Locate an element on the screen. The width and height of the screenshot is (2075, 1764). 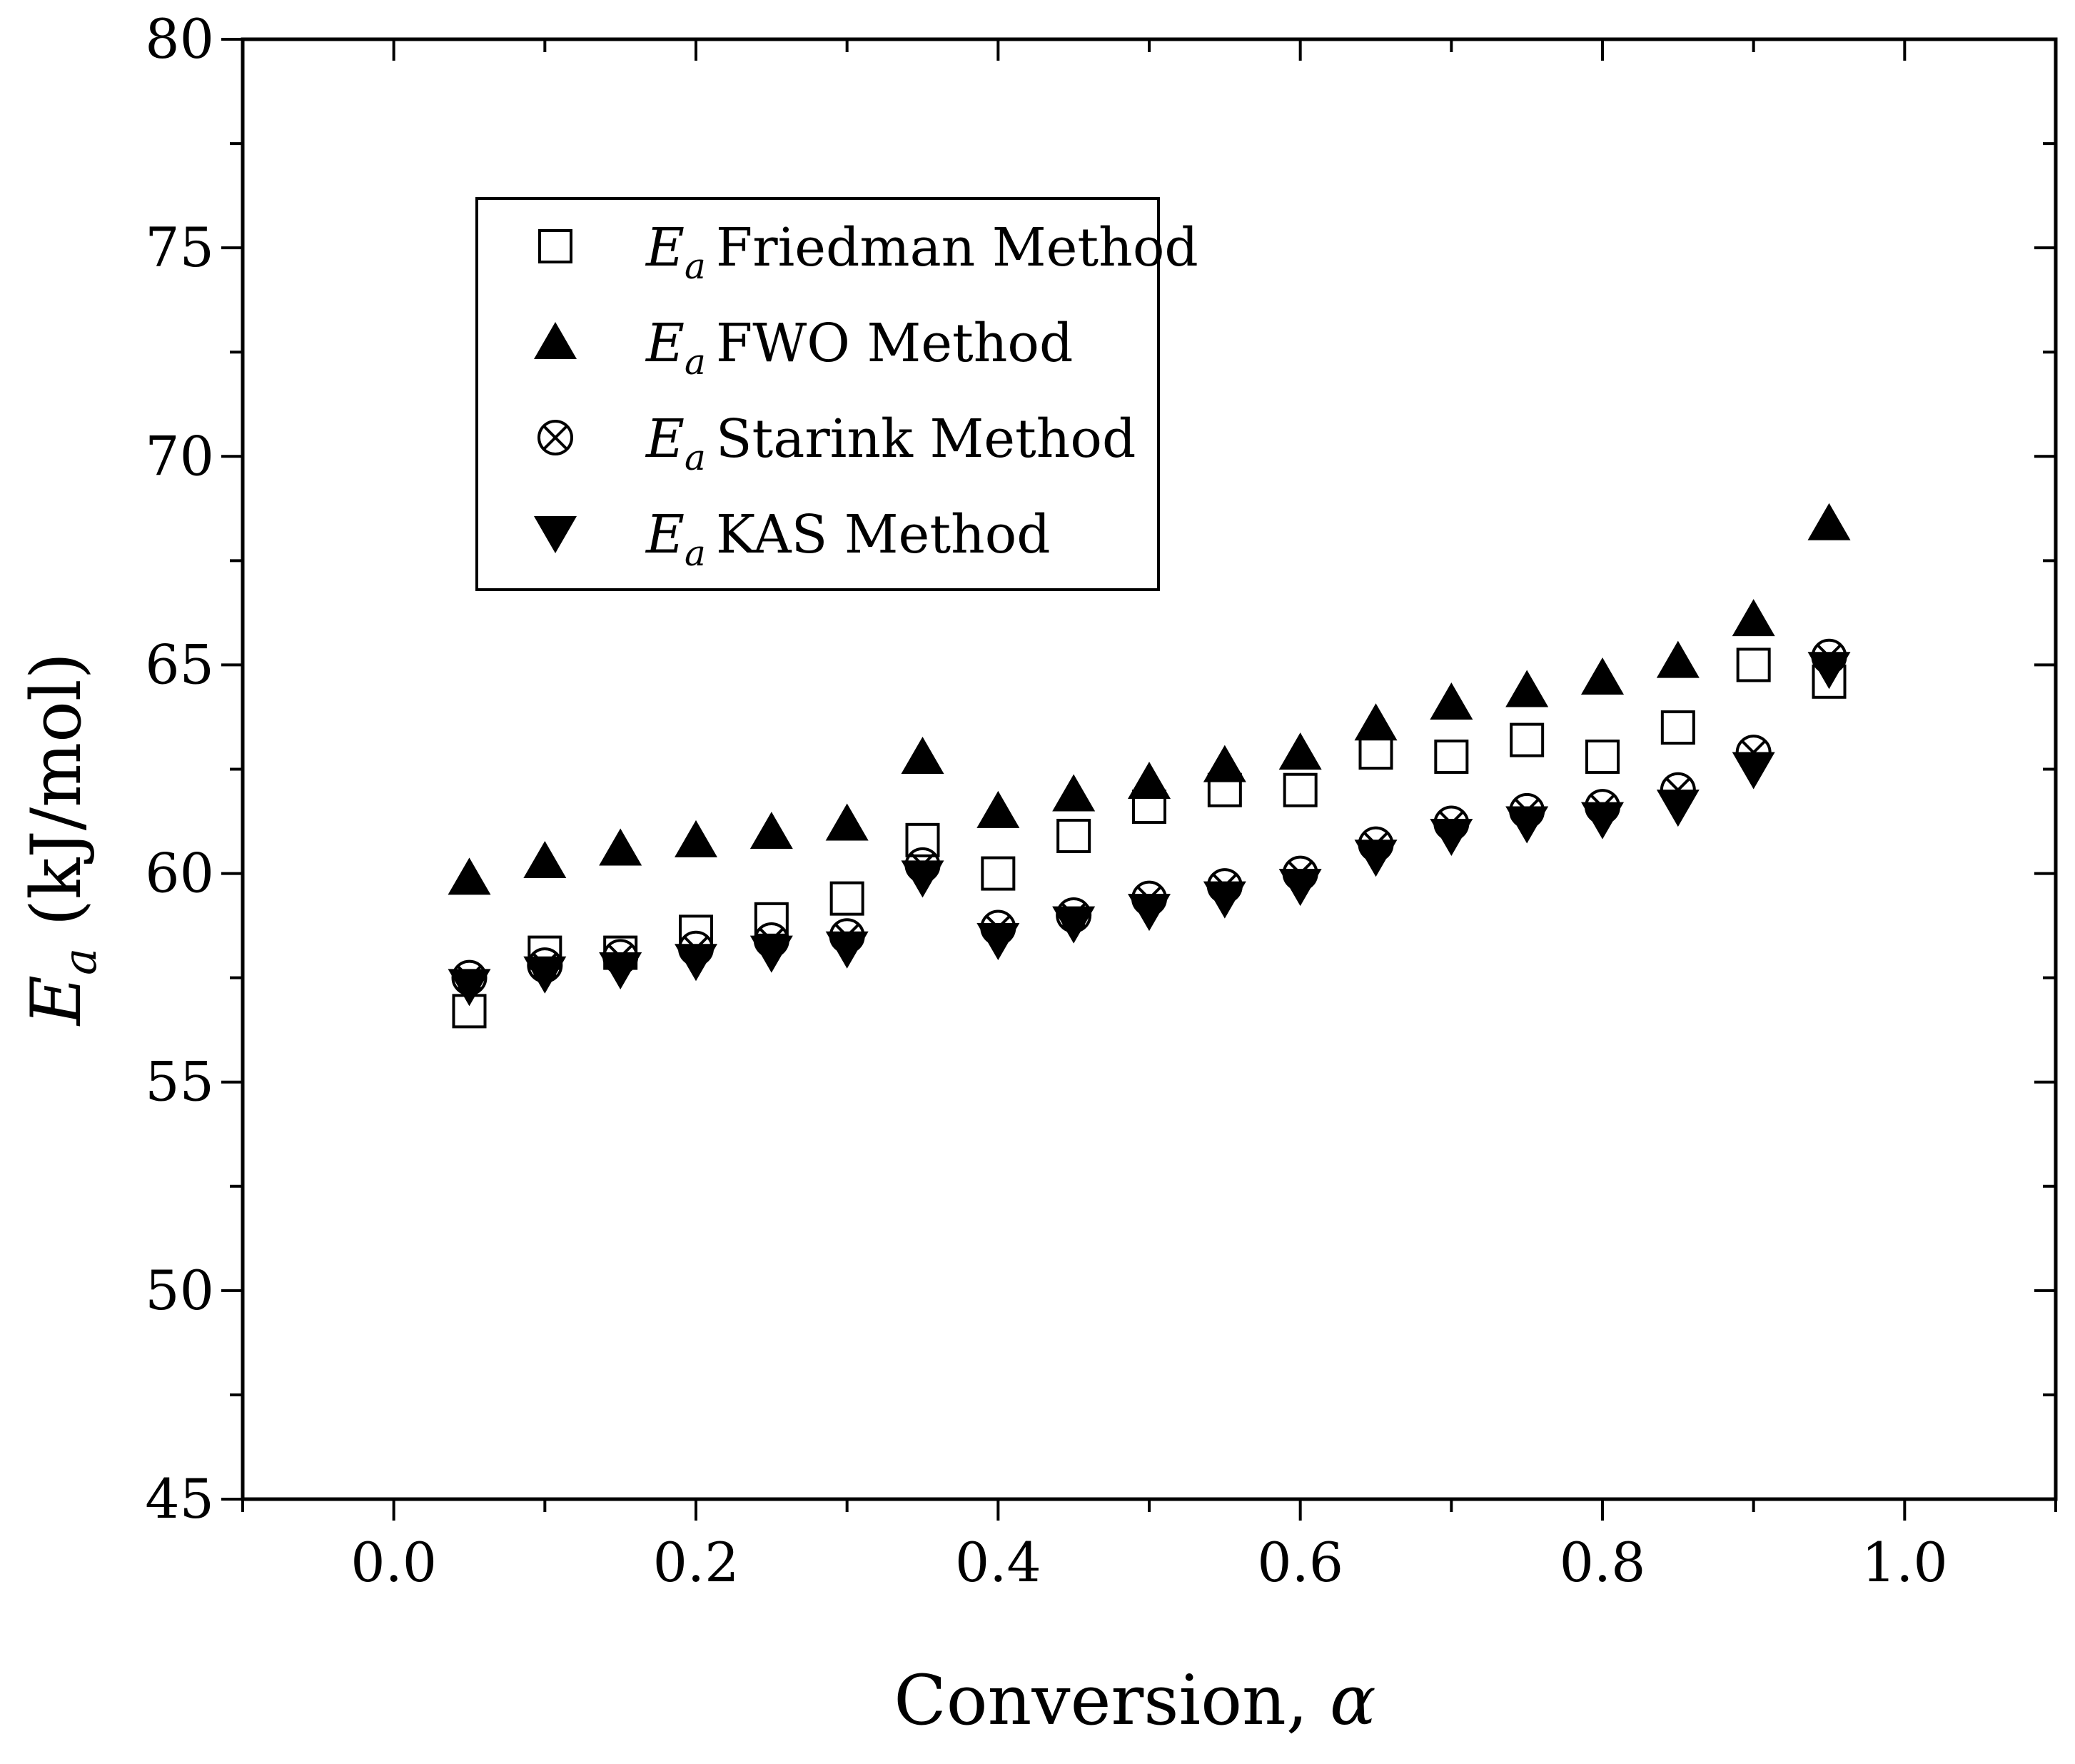
x-axis-title: Conversion, α is located at coordinates (1134, 1700).